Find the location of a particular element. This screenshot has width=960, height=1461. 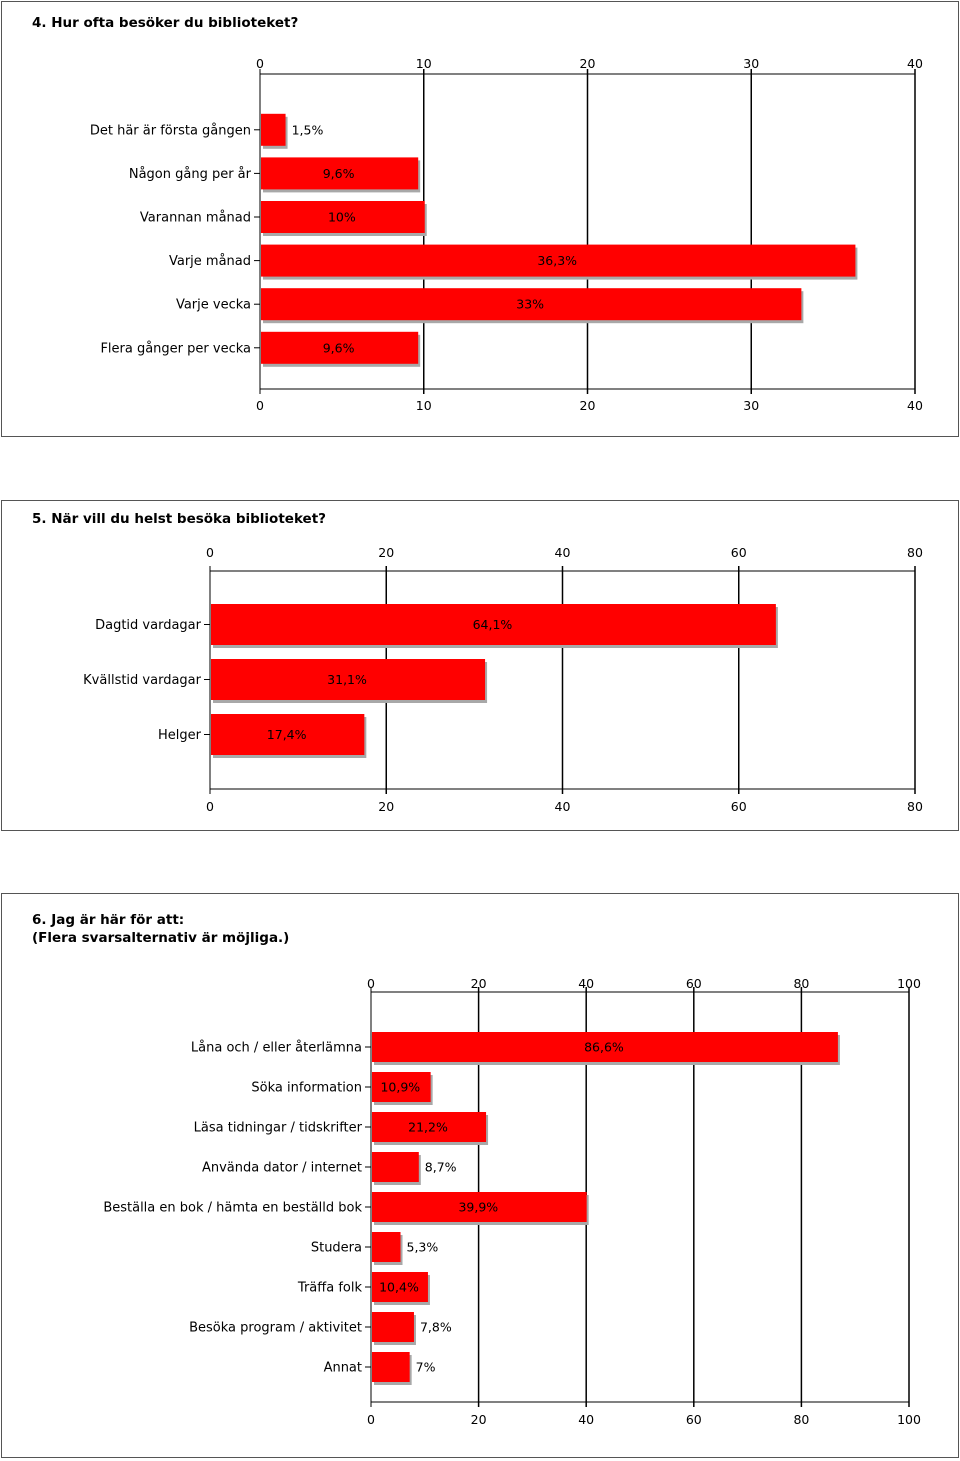

top-tick-label: 30 is located at coordinates (751, 63).